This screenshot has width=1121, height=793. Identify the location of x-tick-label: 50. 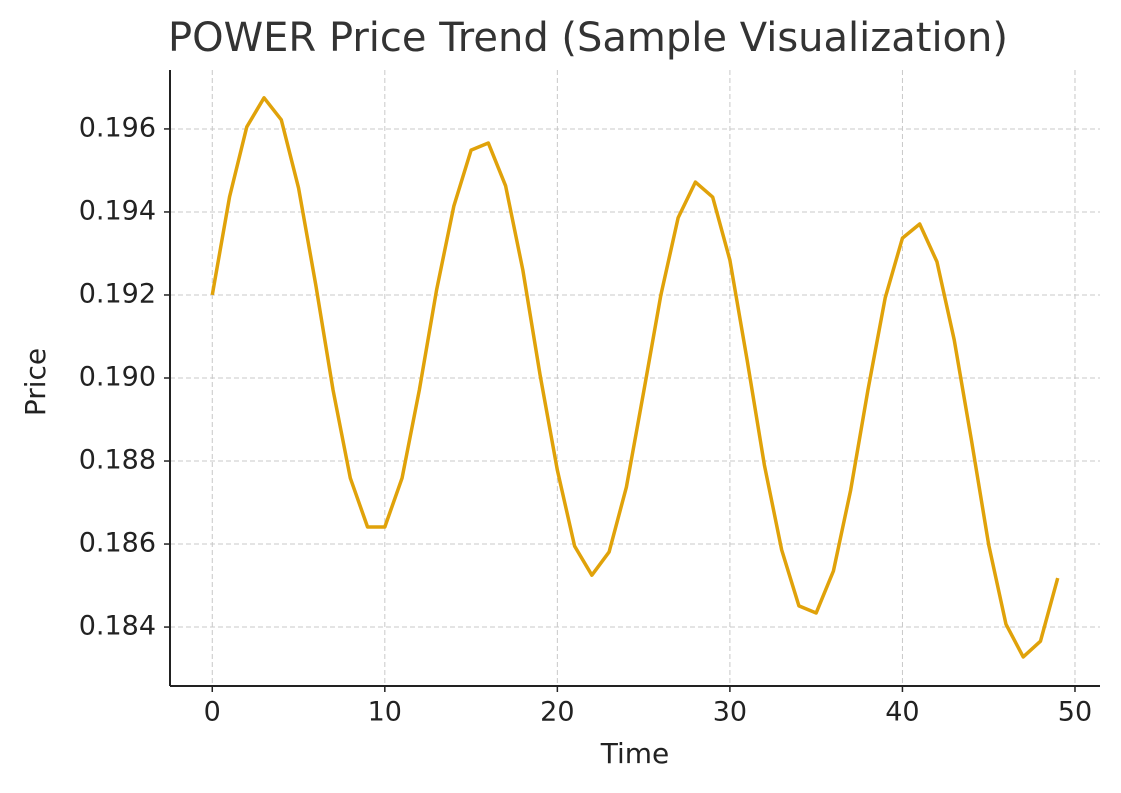
(1075, 712).